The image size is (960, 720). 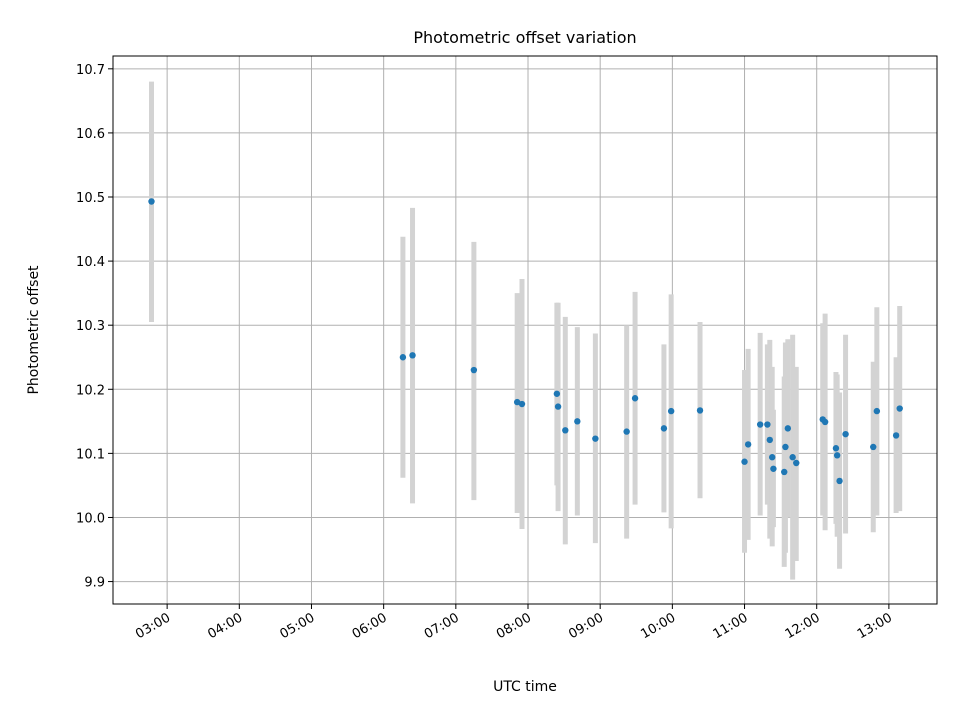 I want to click on y-tick-label: 9.9, so click(x=94, y=583).